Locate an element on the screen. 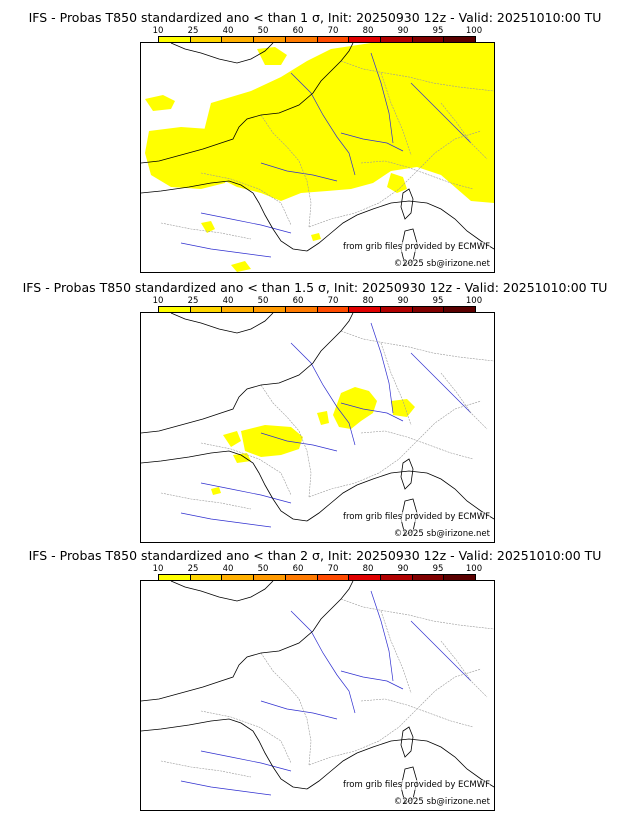  credit-source: from grib files provided by ECMWF is located at coordinates (416, 785).